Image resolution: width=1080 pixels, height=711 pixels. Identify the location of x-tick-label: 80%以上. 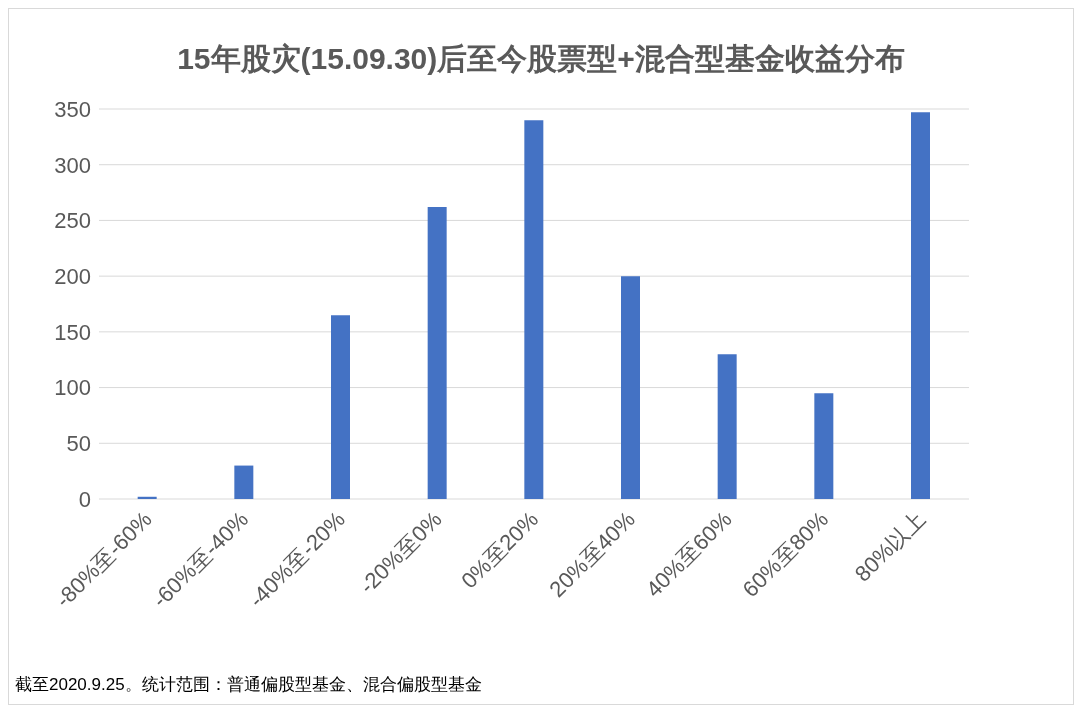
(889, 546).